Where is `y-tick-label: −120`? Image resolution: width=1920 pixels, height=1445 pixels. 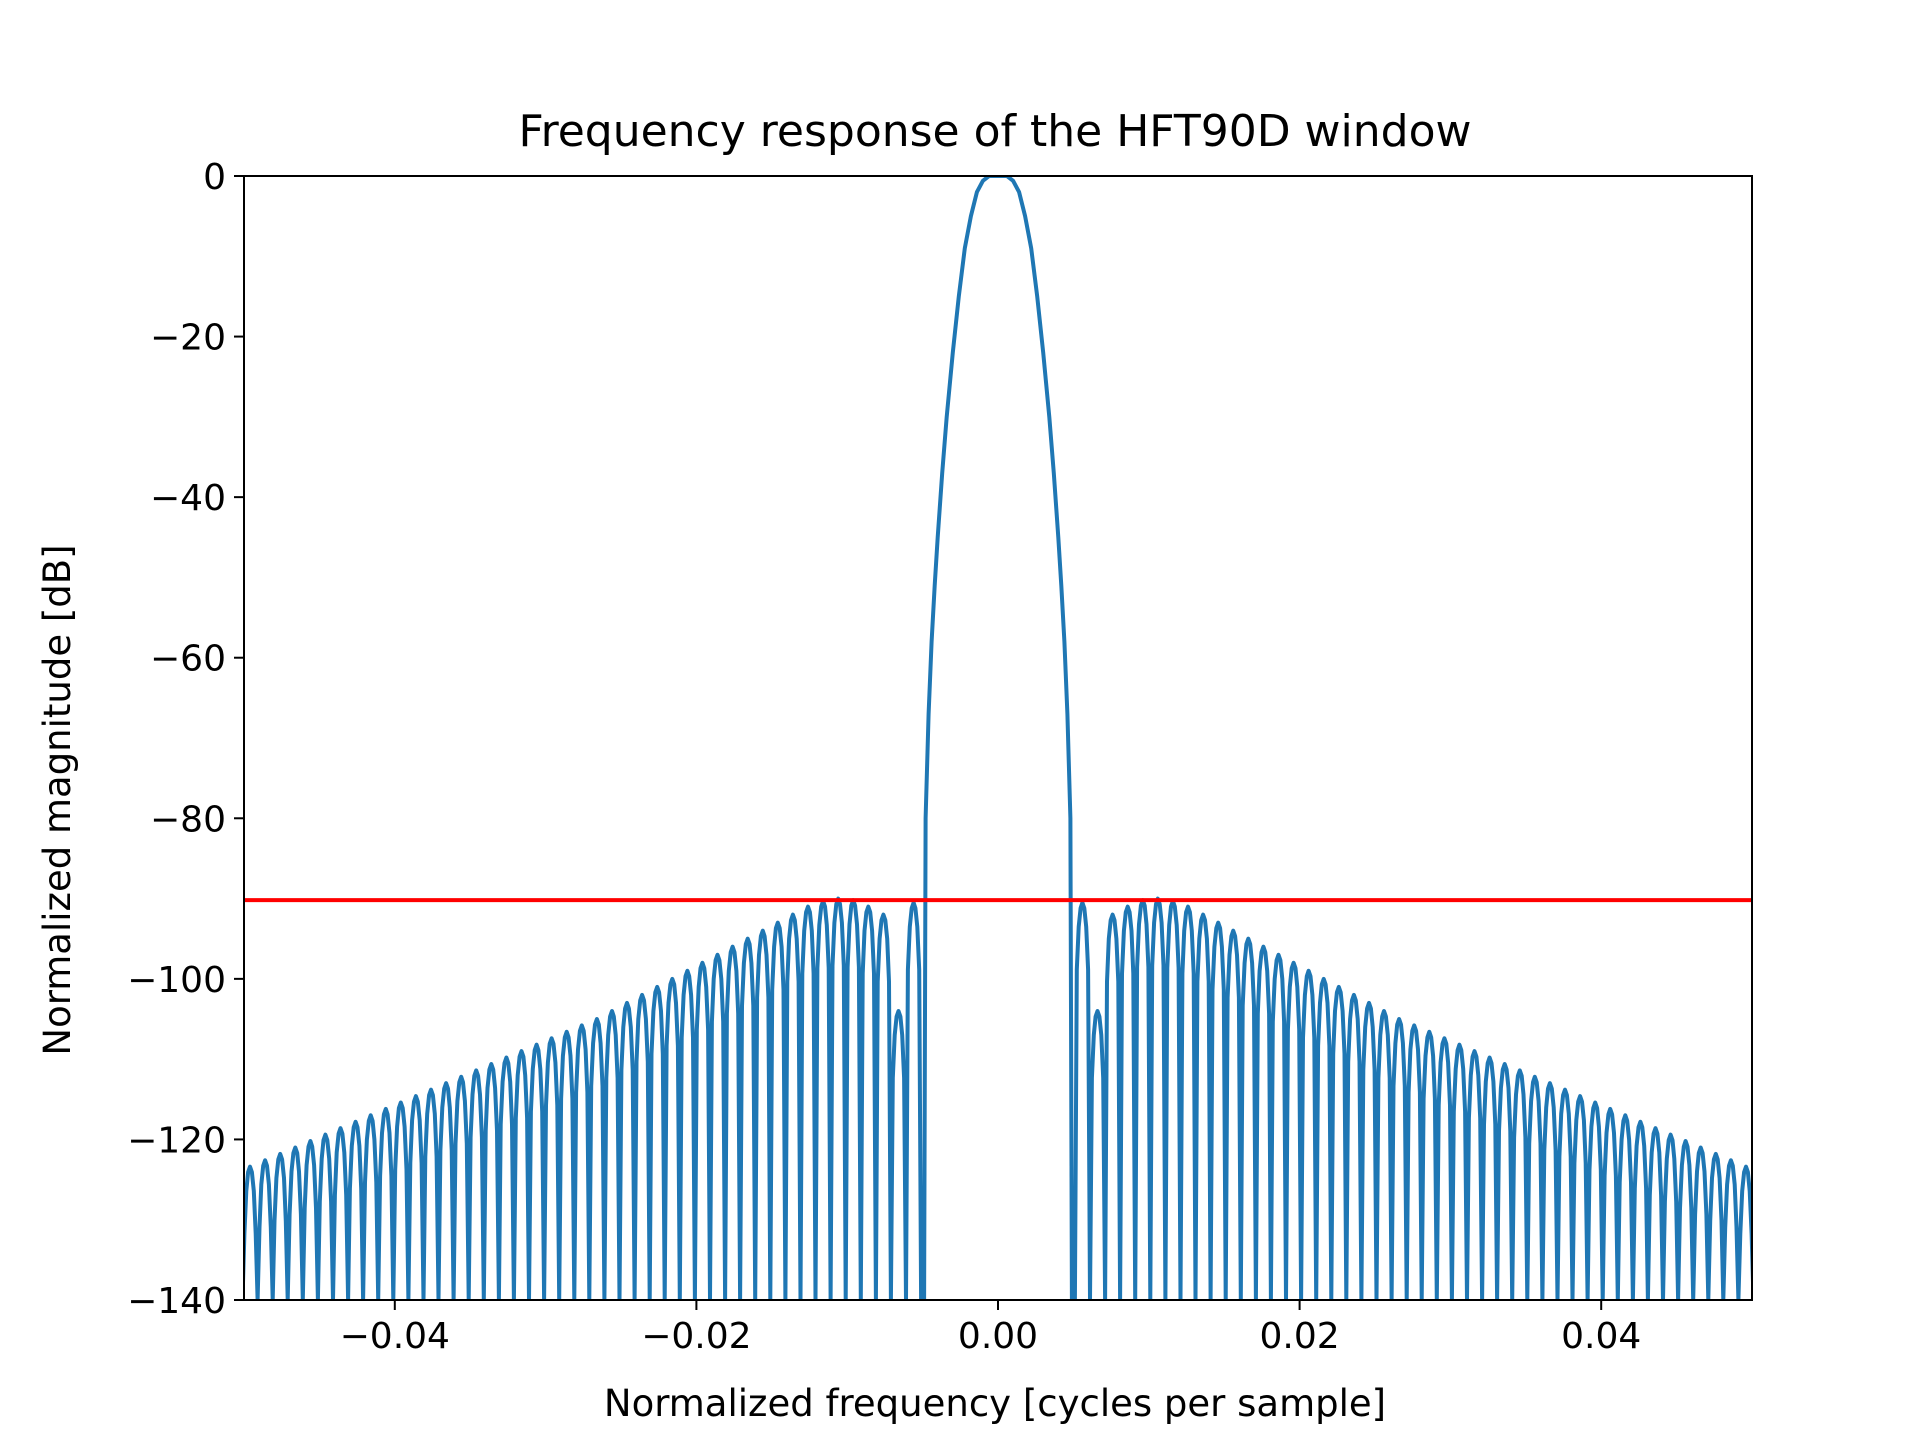
y-tick-label: −120 is located at coordinates (176, 1140).